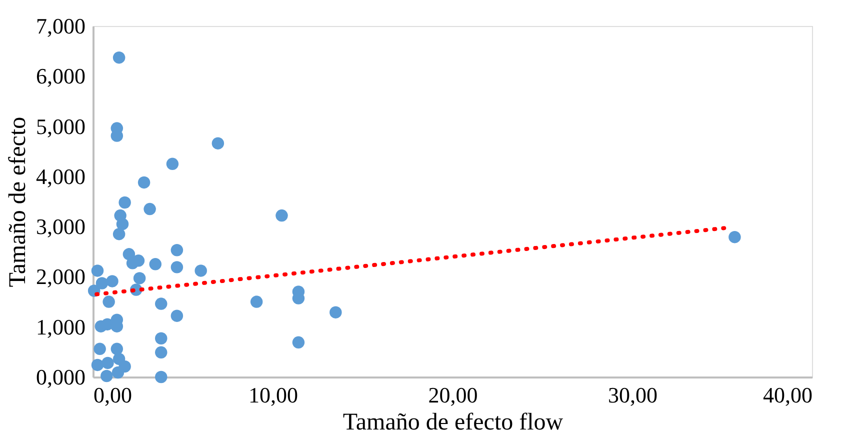 The height and width of the screenshot is (439, 842). I want to click on x-tick-label: 0,00, so click(113, 395).